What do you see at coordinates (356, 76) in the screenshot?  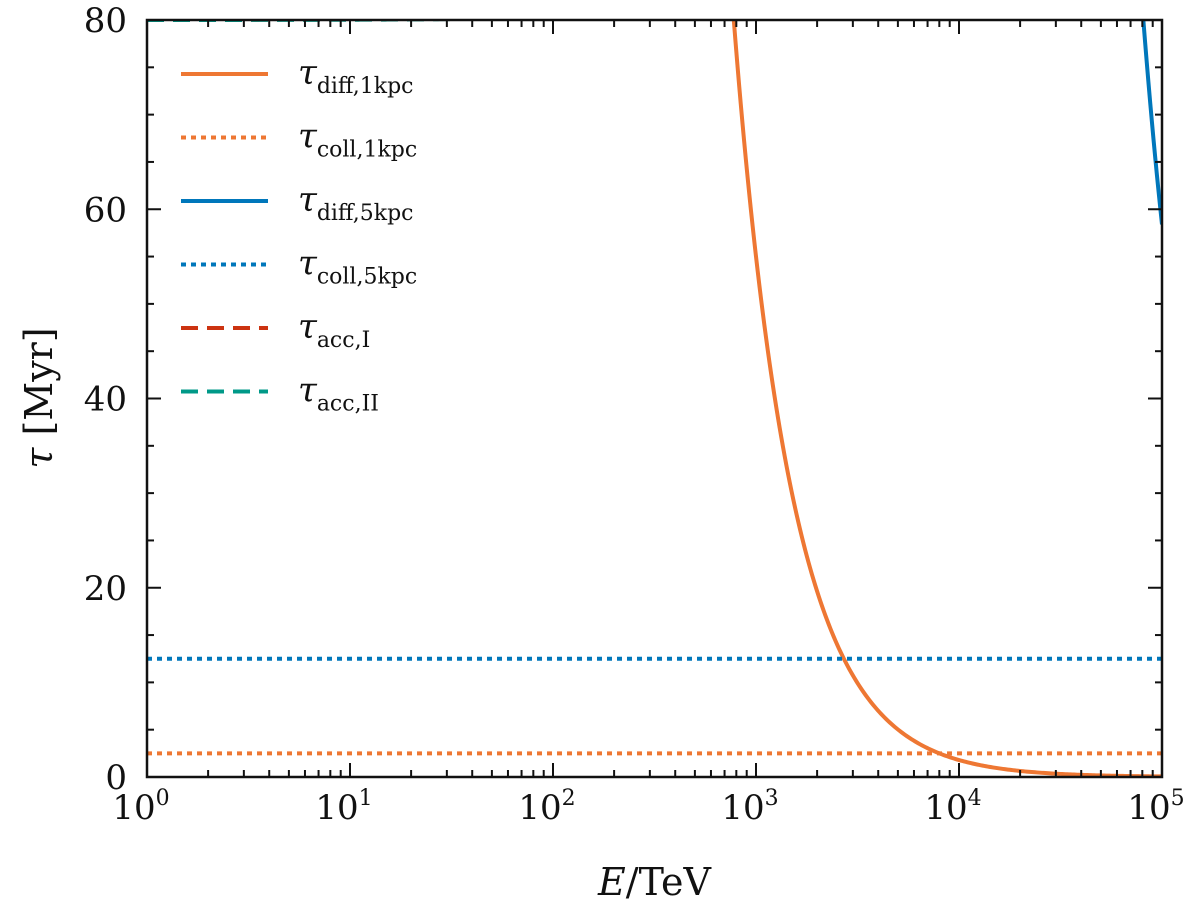 I see `legend-label: τdiff,1kpc` at bounding box center [356, 76].